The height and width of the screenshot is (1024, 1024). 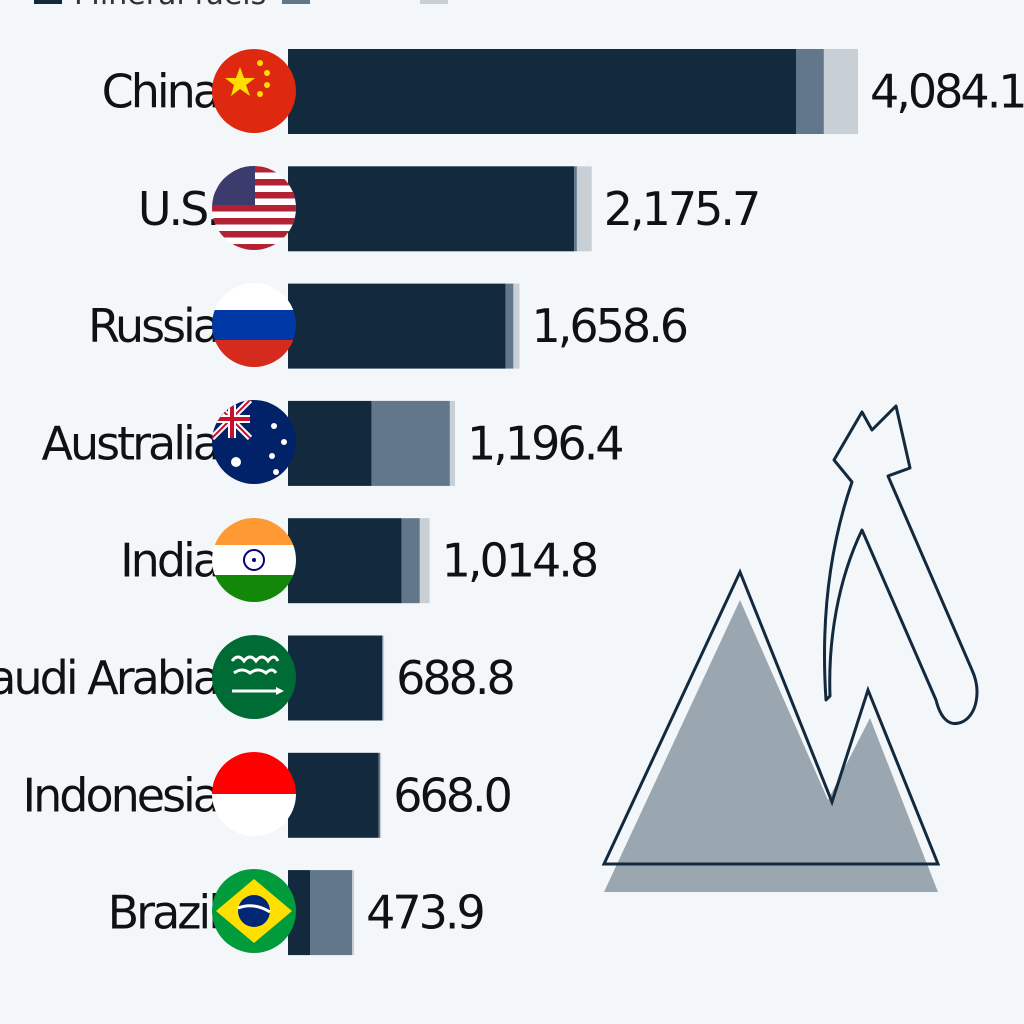 What do you see at coordinates (254, 794) in the screenshot?
I see `indonesia-flag-icon` at bounding box center [254, 794].